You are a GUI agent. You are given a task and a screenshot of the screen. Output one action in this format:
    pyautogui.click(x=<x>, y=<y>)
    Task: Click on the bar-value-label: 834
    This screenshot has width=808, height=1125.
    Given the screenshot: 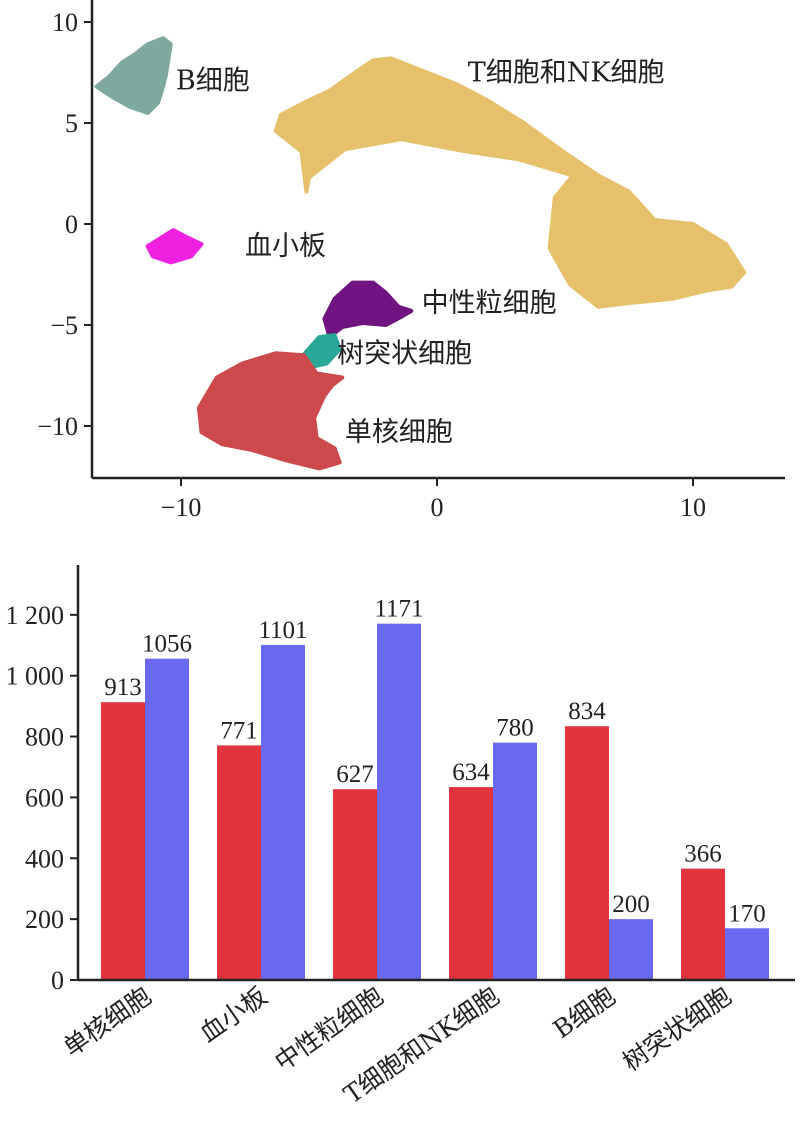 What is the action you would take?
    pyautogui.click(x=587, y=711)
    